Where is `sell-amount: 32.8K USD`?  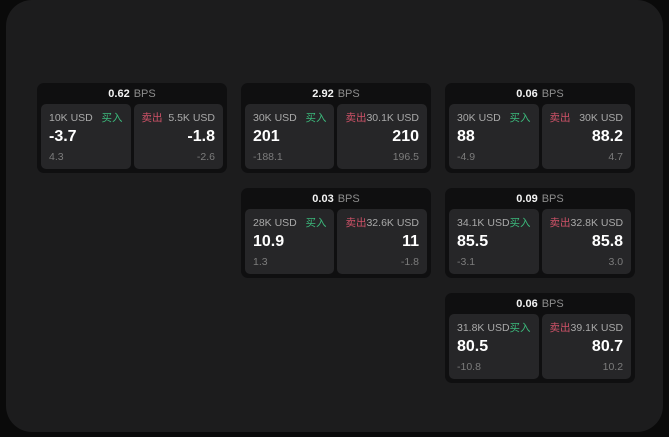
sell-amount: 32.8K USD is located at coordinates (597, 222).